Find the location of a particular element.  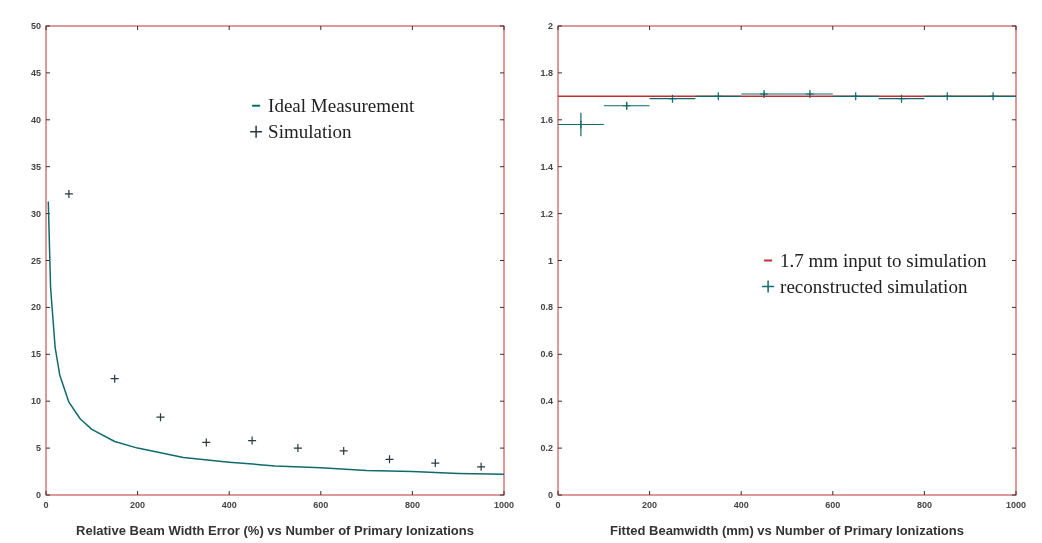

y-tick-label: 30 is located at coordinates (35, 213).